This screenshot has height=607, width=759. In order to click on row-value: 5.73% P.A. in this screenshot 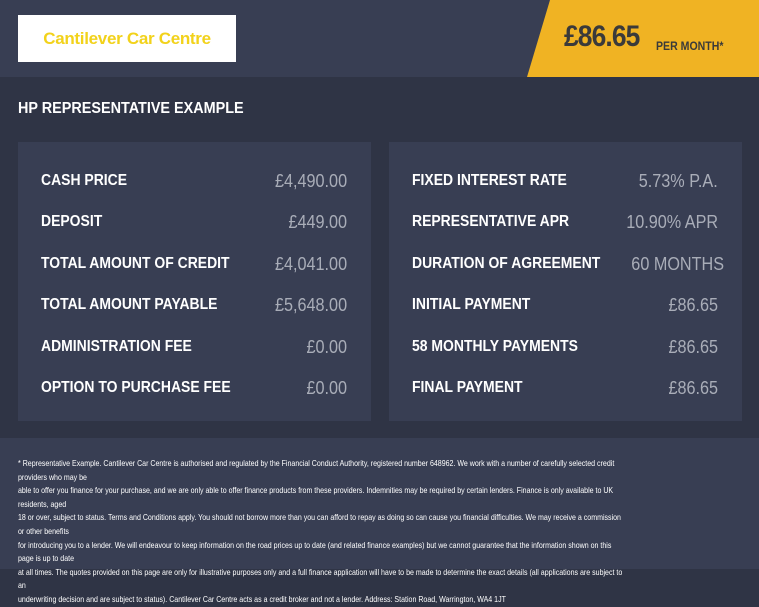, I will do `click(678, 180)`.